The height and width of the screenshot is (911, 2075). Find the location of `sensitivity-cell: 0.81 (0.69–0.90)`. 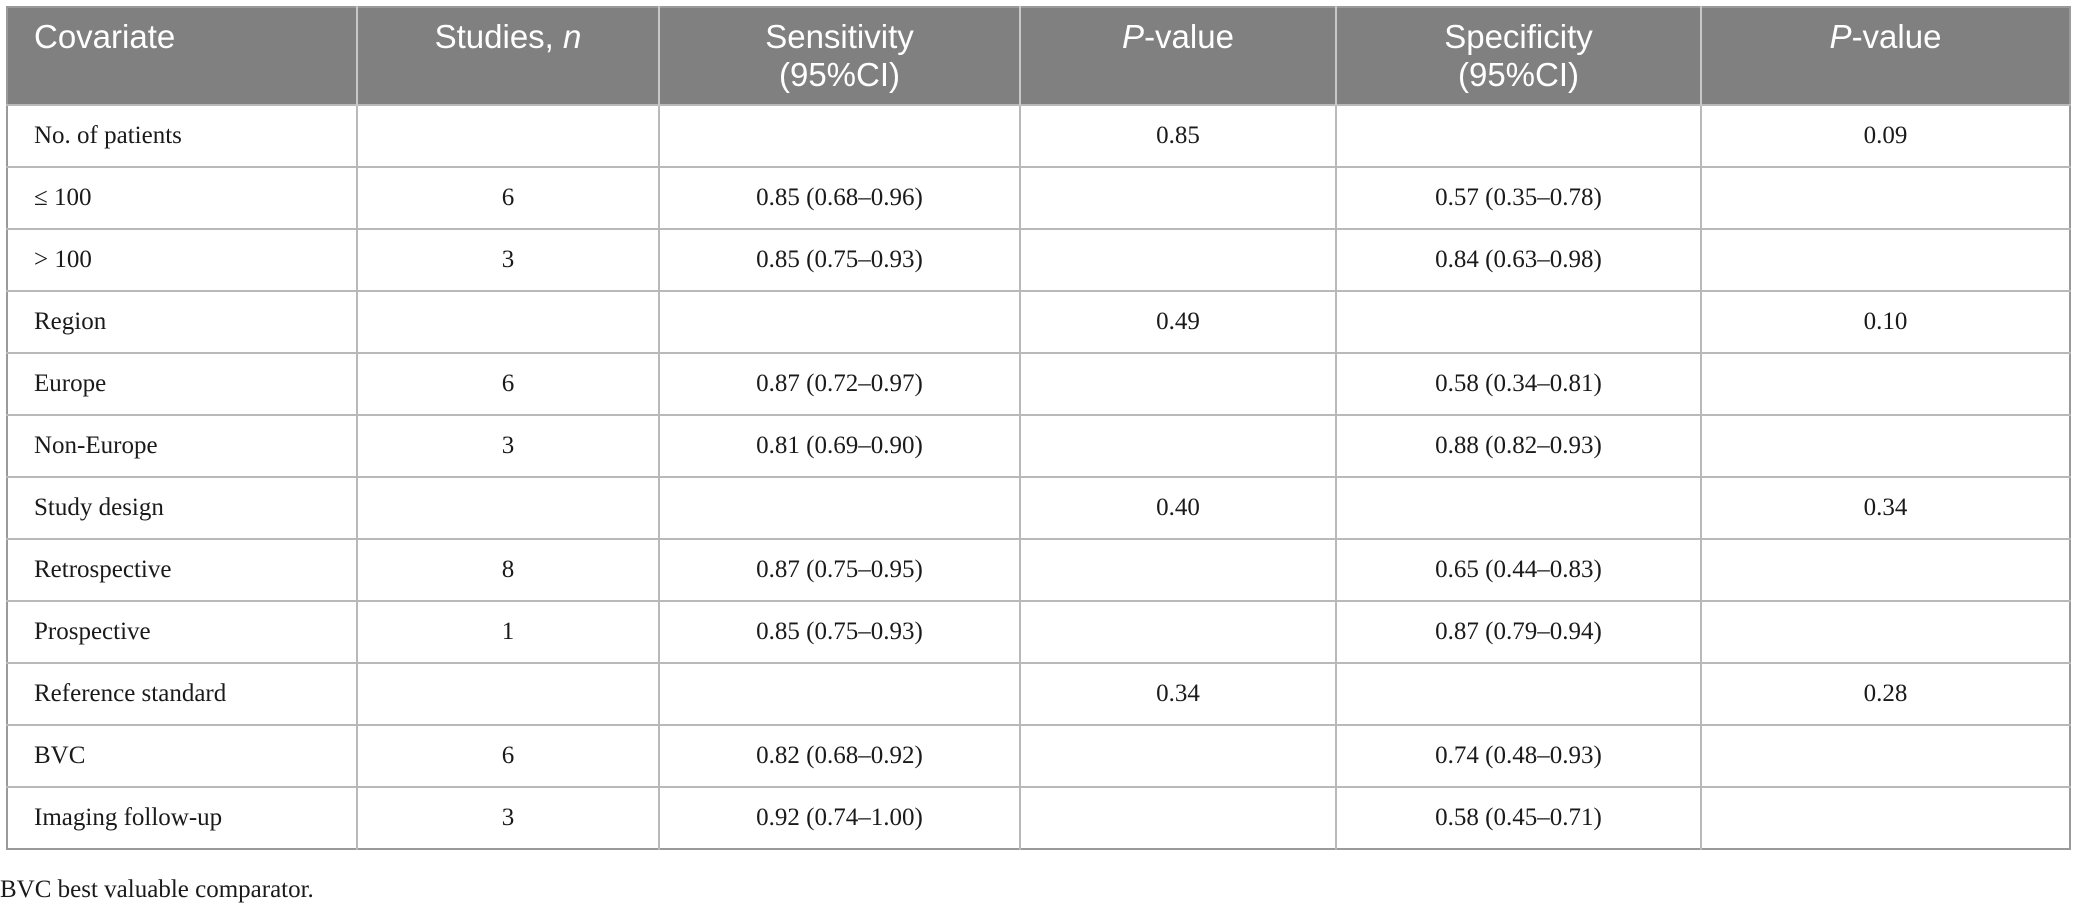

sensitivity-cell: 0.81 (0.69–0.90) is located at coordinates (840, 445).